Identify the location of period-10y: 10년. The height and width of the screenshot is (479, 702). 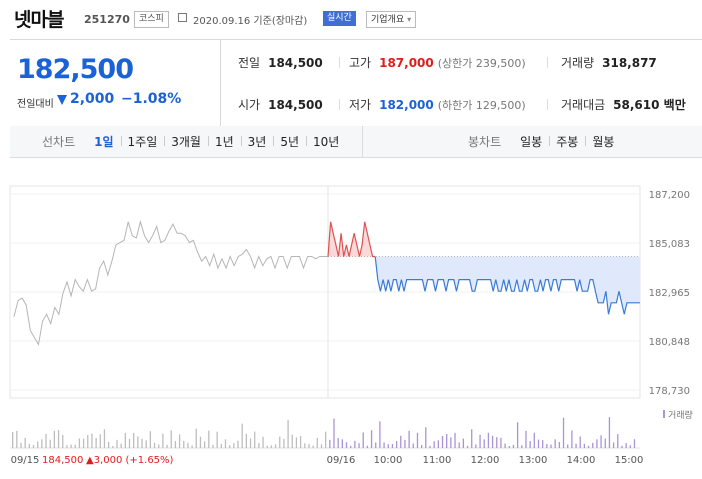
(326, 141).